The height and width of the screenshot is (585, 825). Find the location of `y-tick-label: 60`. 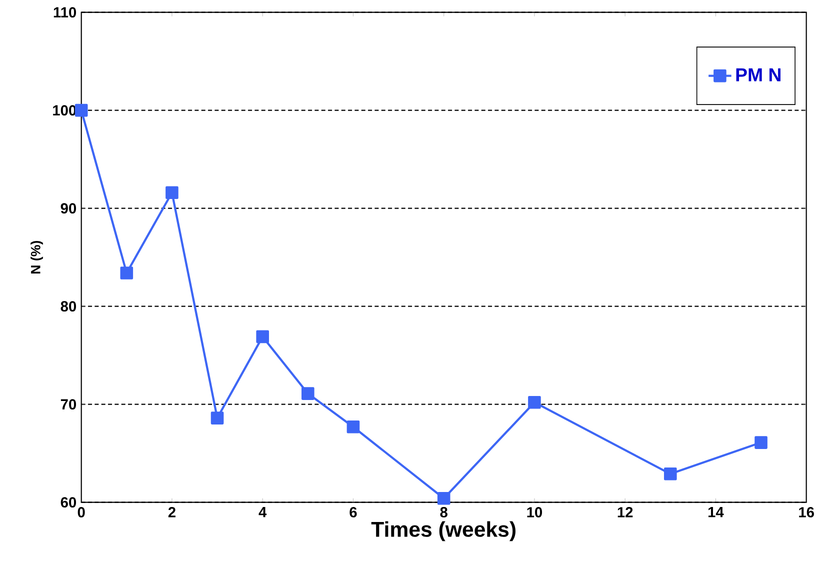

y-tick-label: 60 is located at coordinates (68, 502).